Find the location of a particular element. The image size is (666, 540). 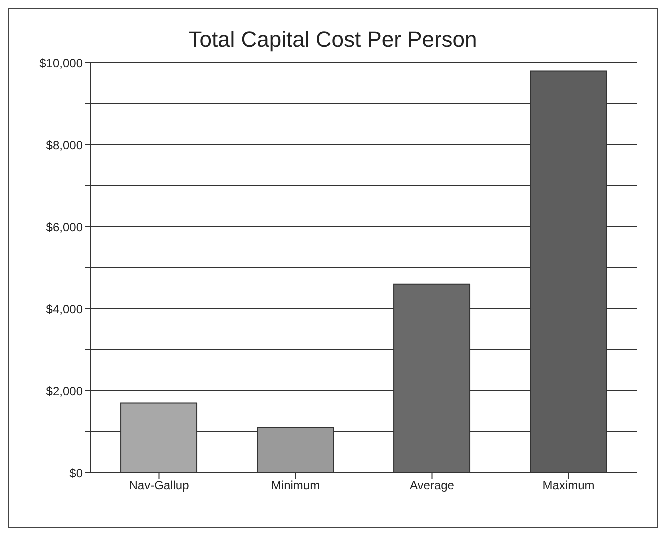

x-tick-label: Average is located at coordinates (432, 485).